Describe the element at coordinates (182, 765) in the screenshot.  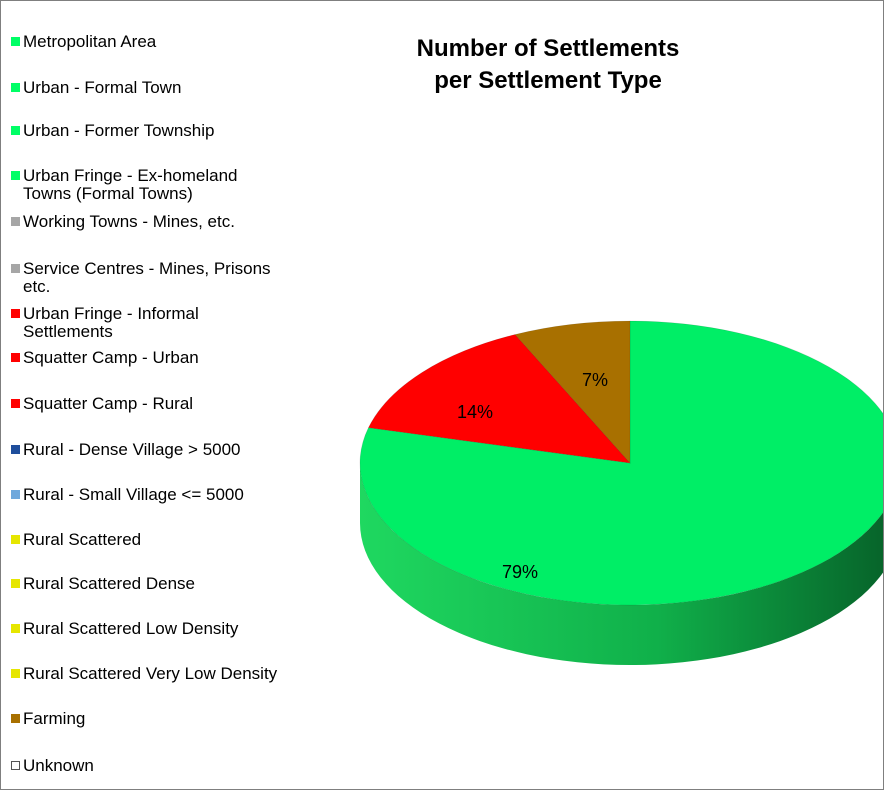
I see `legend-entry: Unknown` at that location.